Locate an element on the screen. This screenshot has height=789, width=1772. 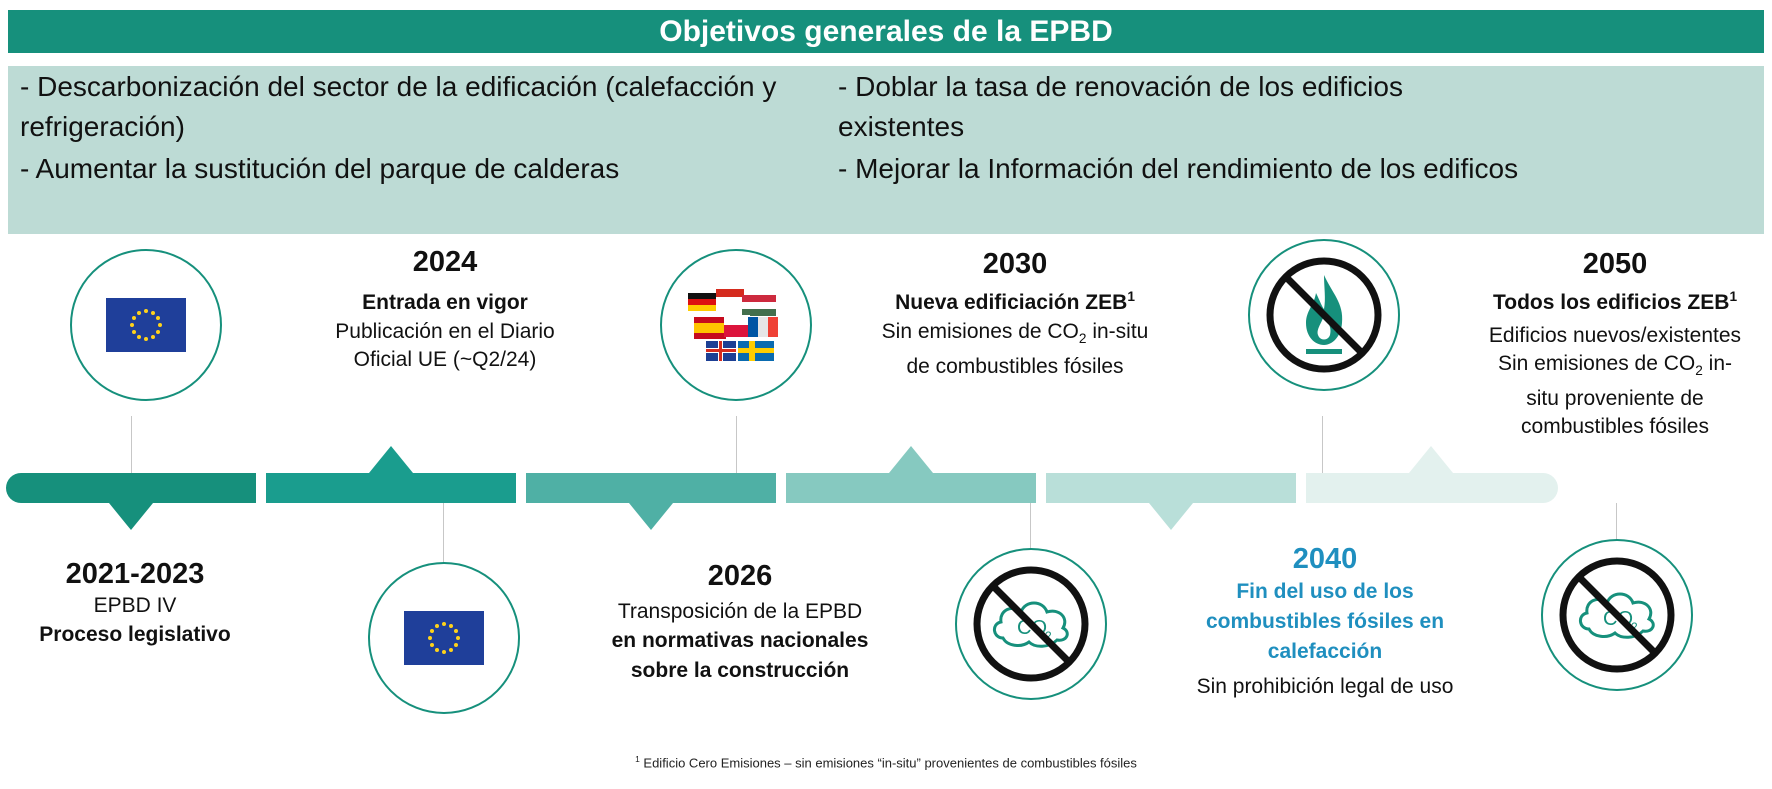
milestone-title: Todos los edificios ZEB1 is located at coordinates (1615, 300).